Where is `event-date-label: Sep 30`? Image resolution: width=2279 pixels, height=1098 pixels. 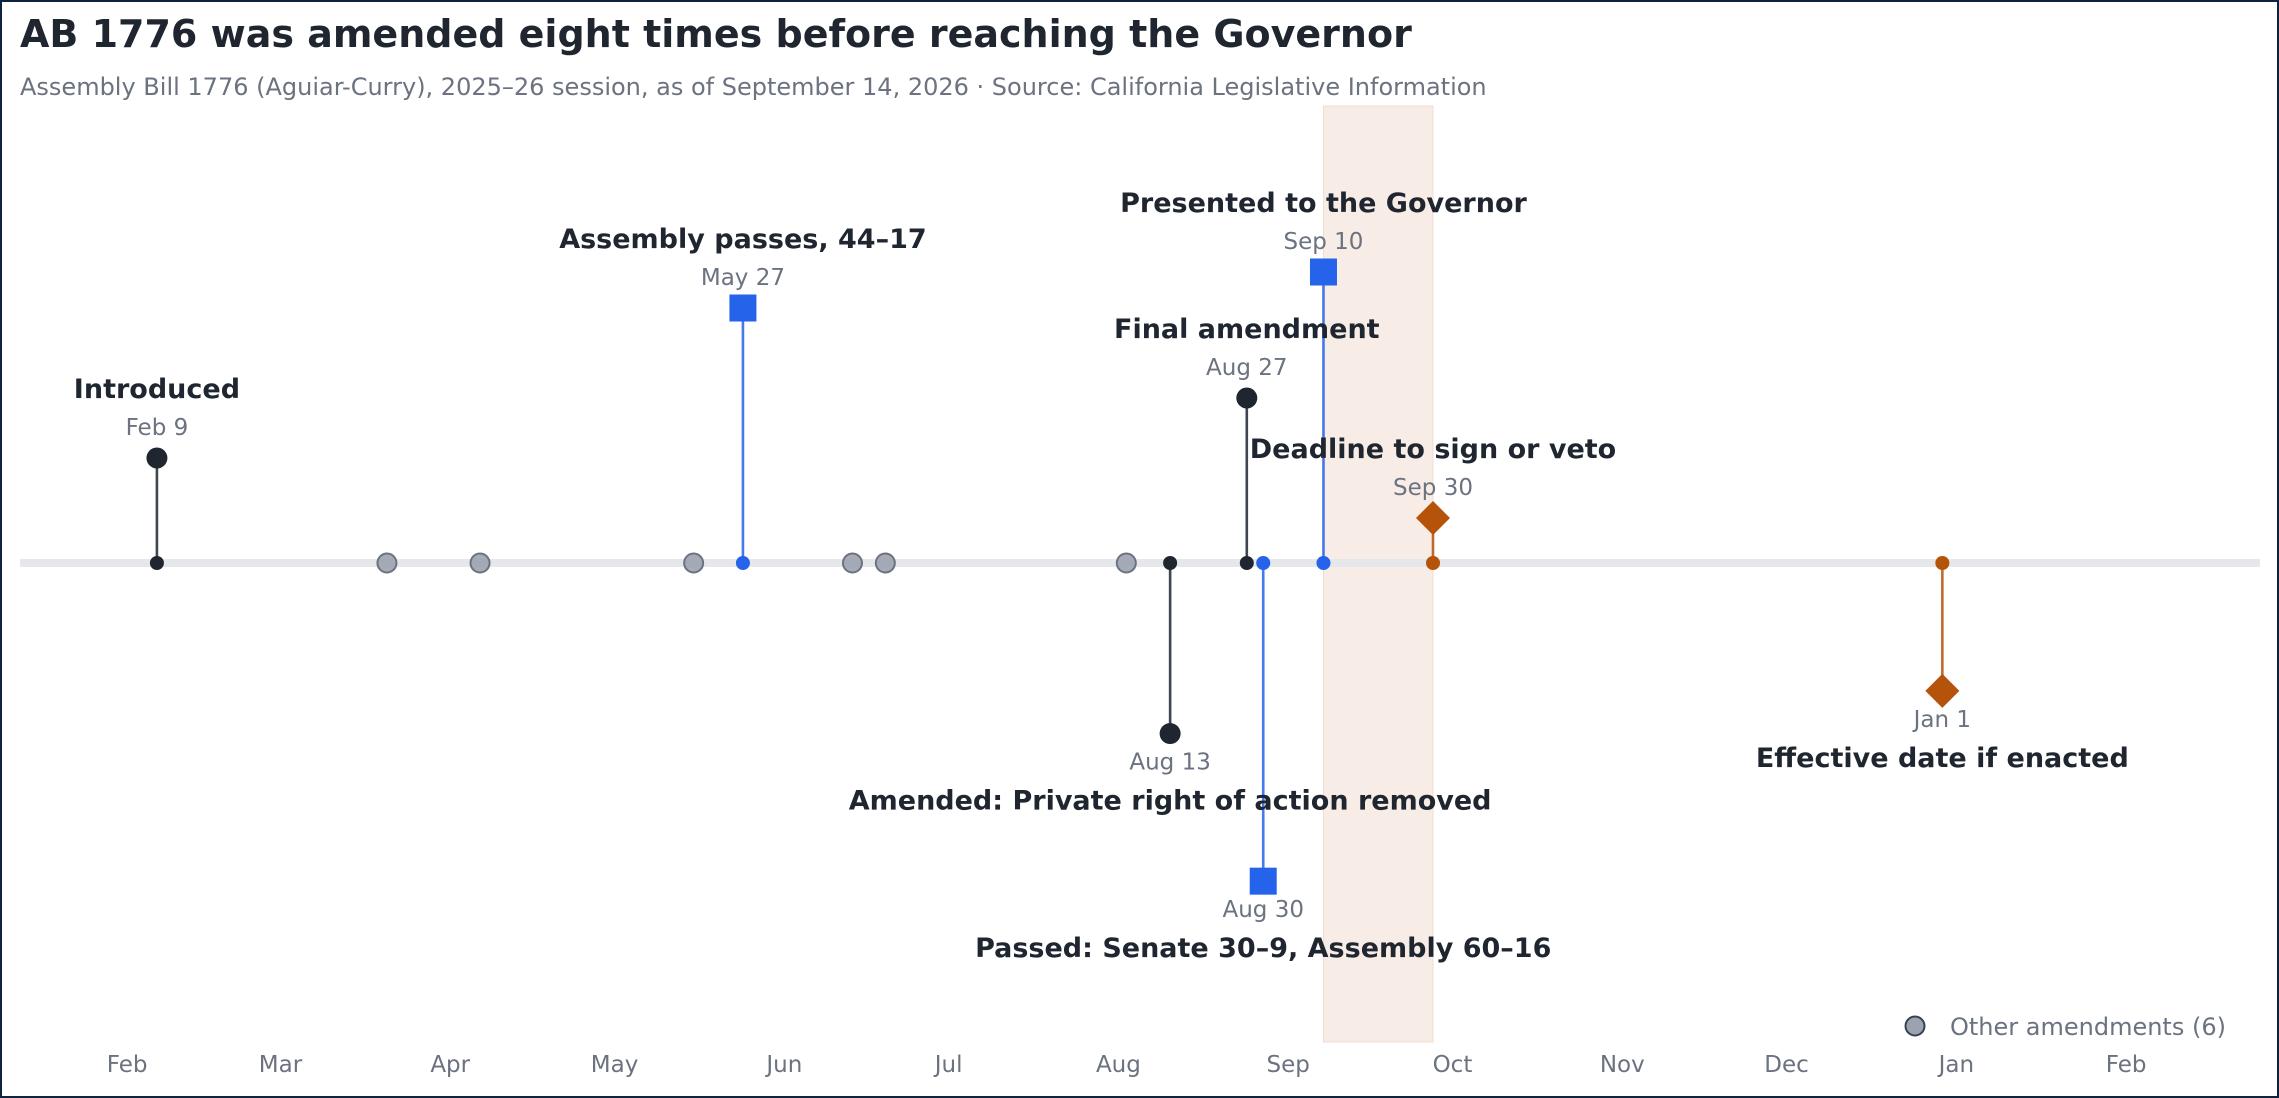 event-date-label: Sep 30 is located at coordinates (1433, 488).